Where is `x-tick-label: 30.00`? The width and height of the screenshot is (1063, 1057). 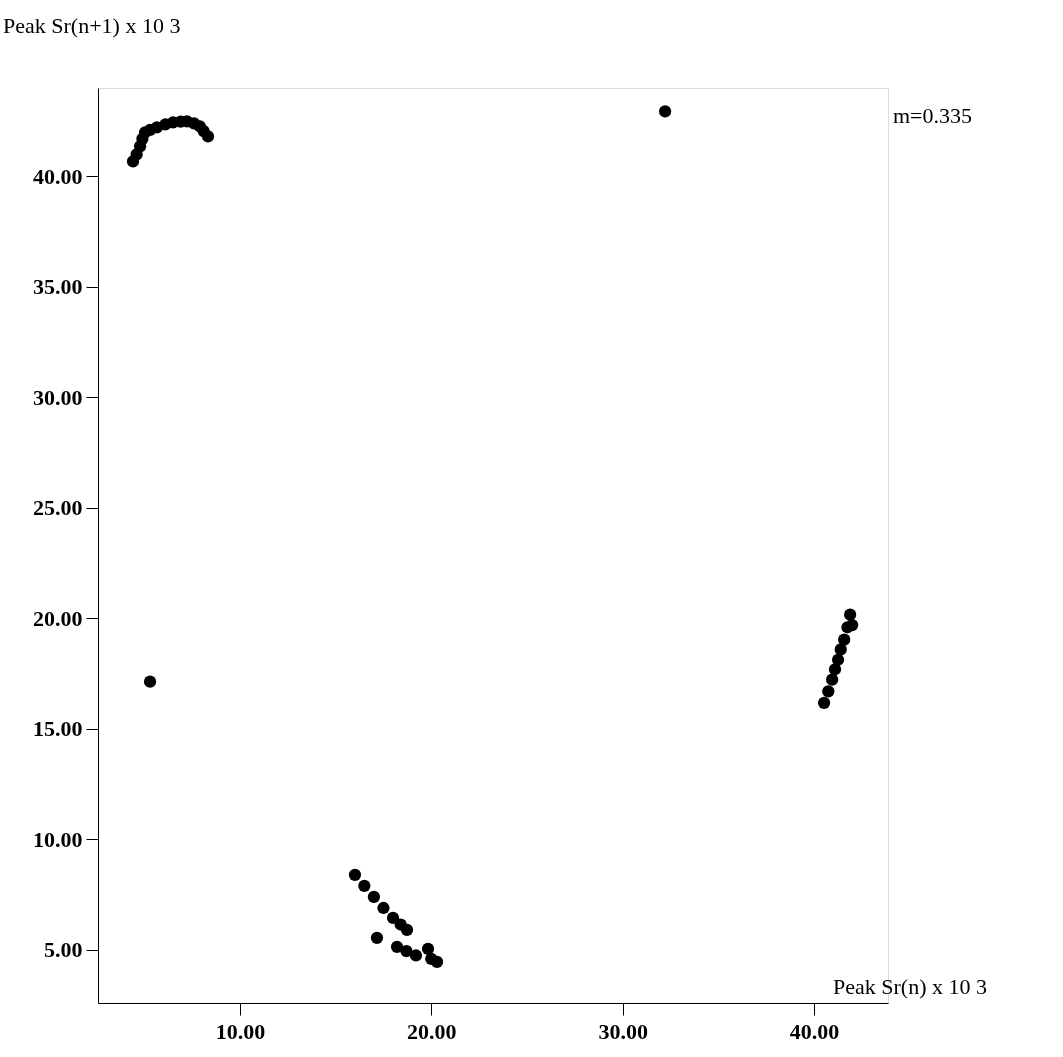 x-tick-label: 30.00 is located at coordinates (623, 1031).